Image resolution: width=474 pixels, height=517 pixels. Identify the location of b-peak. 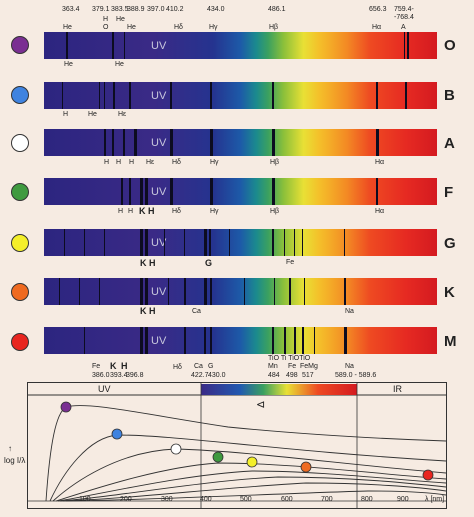
(117, 434).